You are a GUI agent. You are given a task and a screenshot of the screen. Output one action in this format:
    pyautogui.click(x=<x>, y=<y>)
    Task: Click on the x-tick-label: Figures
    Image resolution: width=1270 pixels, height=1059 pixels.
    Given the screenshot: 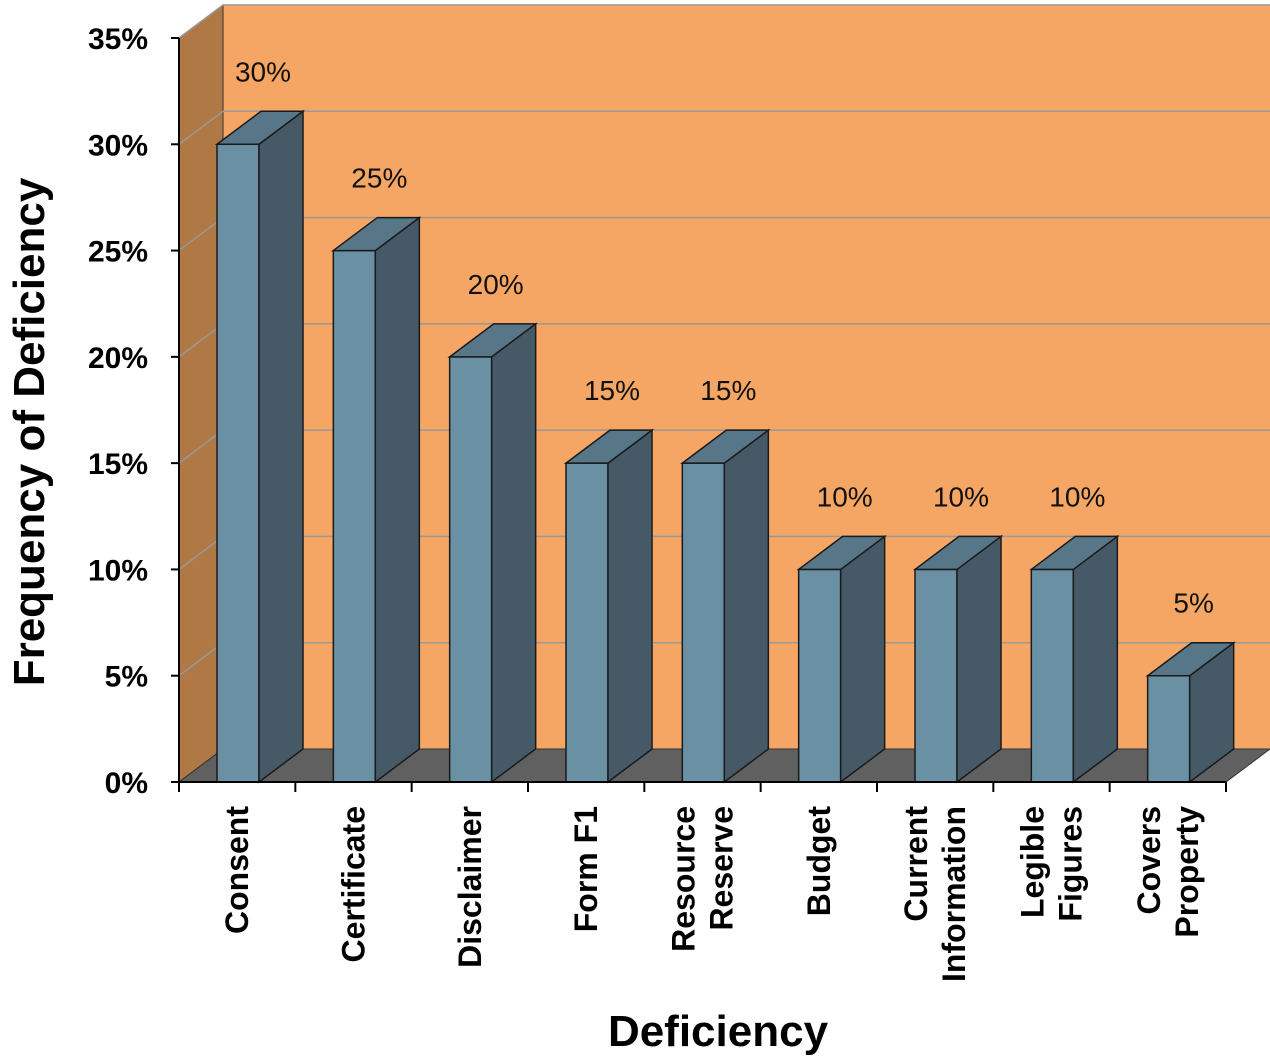 What is the action you would take?
    pyautogui.click(x=1071, y=864)
    